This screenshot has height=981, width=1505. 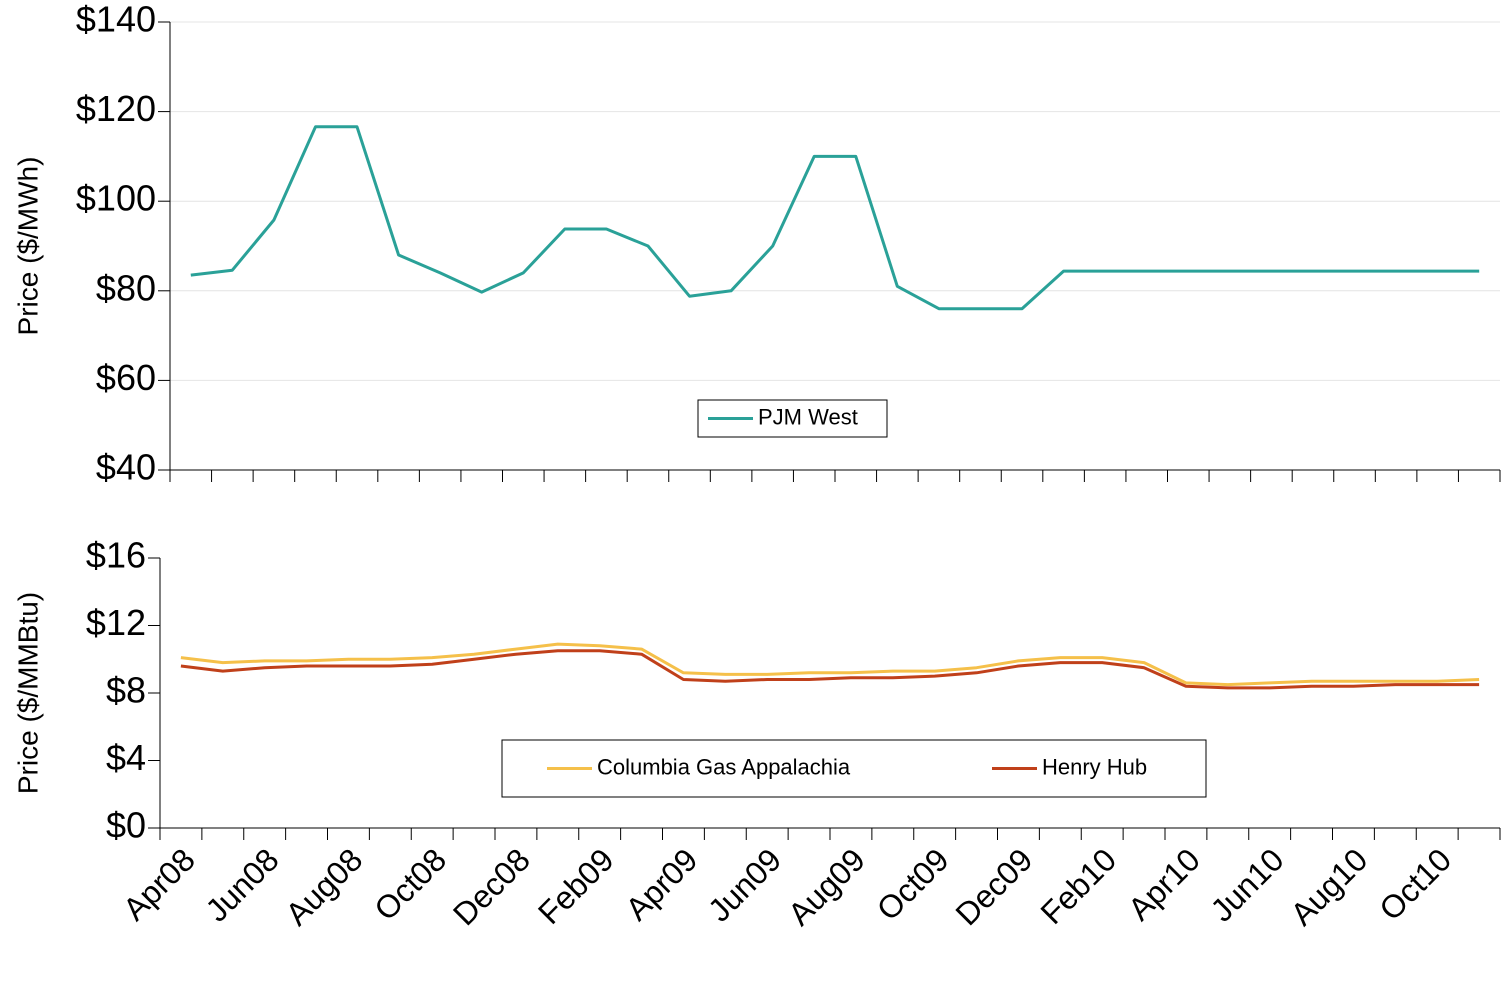 What do you see at coordinates (323, 886) in the screenshot?
I see `x-tick-label: Aug08` at bounding box center [323, 886].